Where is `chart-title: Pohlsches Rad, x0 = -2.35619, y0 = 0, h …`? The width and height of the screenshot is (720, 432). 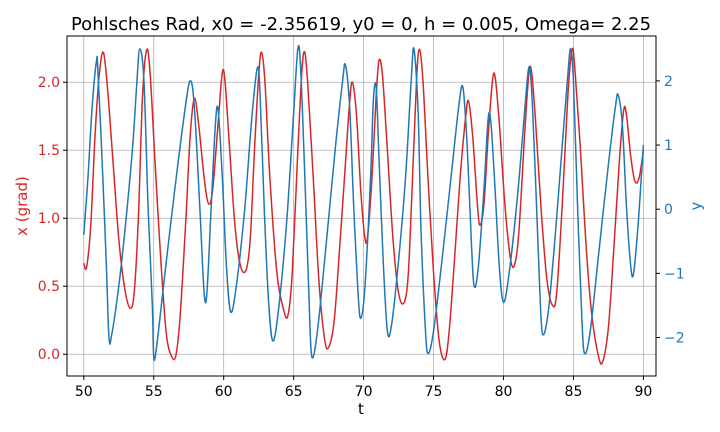 chart-title: Pohlsches Rad, x0 = -2.35619, y0 = 0, h … is located at coordinates (361, 24).